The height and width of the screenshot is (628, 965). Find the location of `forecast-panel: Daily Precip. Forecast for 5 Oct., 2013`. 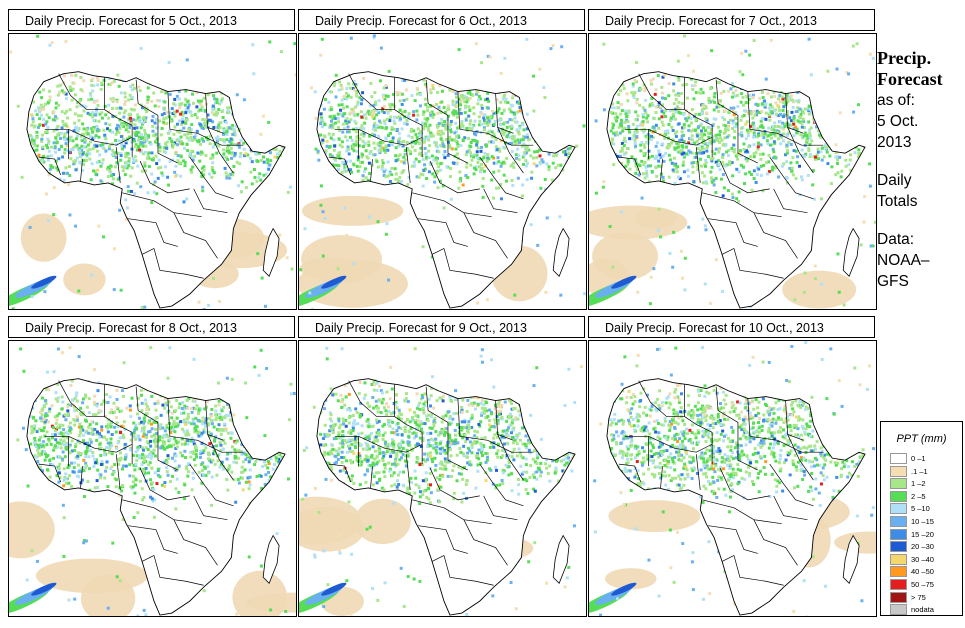

forecast-panel: Daily Precip. Forecast for 5 Oct., 2013 is located at coordinates (152, 159).